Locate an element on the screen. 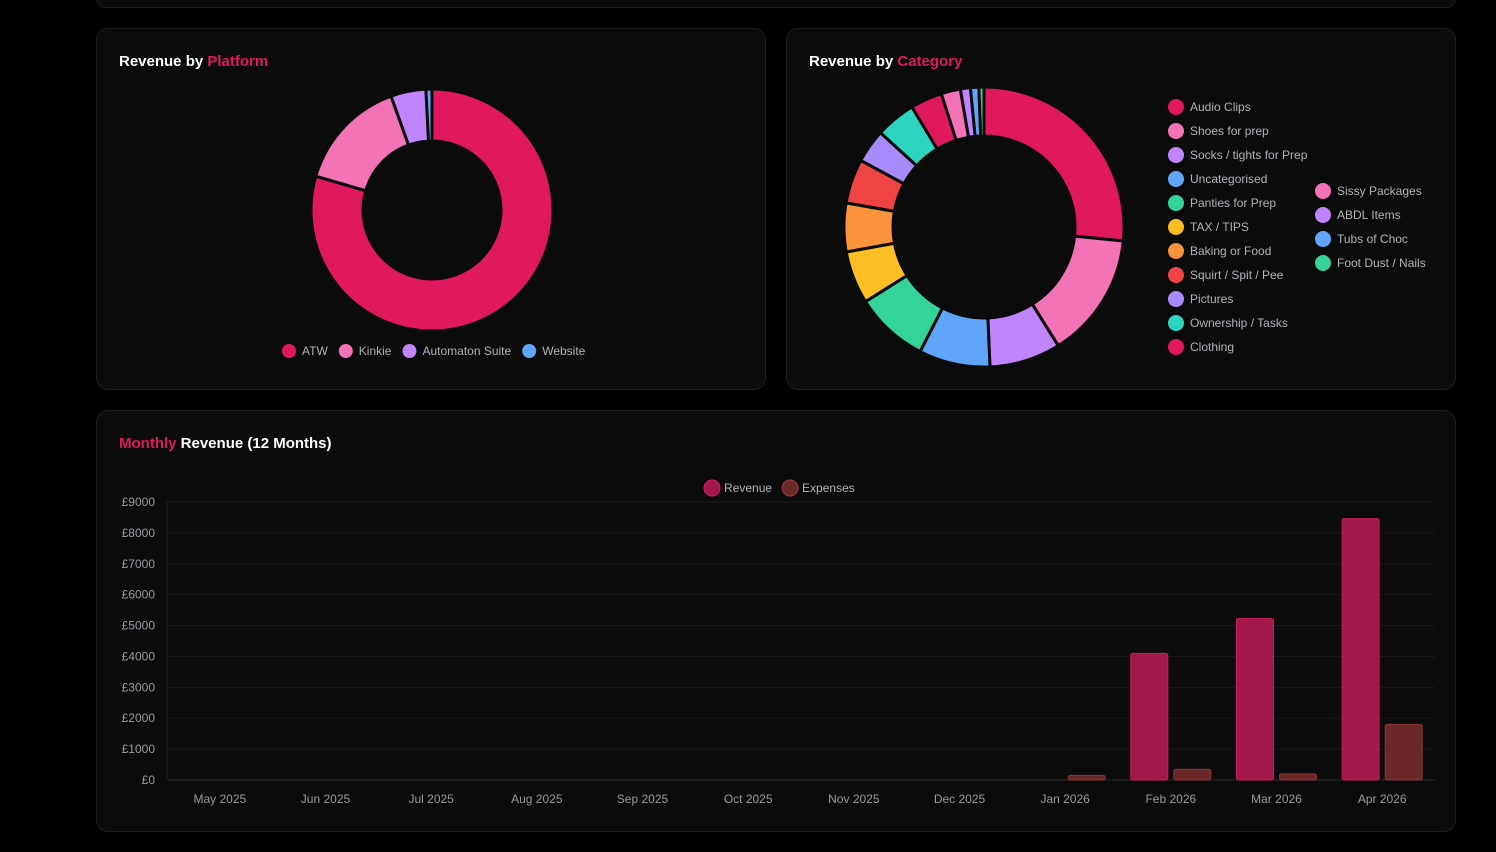 This screenshot has height=852, width=1496. category-legend-label: Shoes for prep is located at coordinates (1229, 131).